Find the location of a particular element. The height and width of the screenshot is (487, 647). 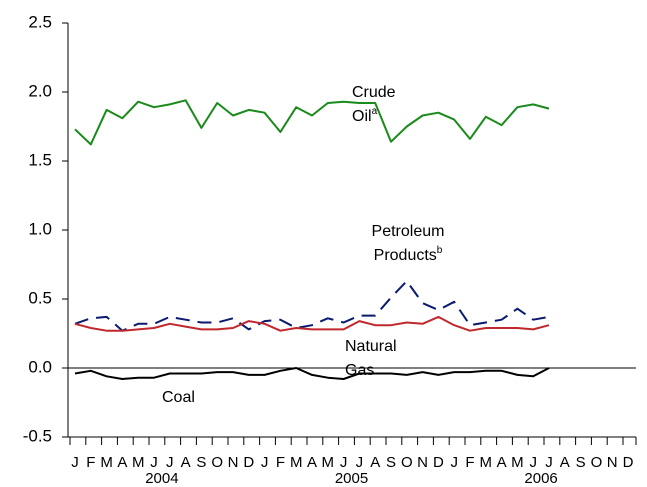

y-tick-label: 1.0 is located at coordinates (40, 228).